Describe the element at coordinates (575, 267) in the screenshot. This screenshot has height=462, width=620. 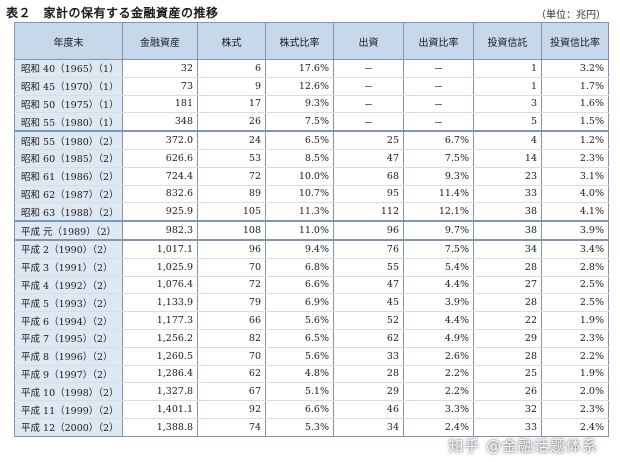
I see `cell-trust-ratio: 2.8%` at that location.